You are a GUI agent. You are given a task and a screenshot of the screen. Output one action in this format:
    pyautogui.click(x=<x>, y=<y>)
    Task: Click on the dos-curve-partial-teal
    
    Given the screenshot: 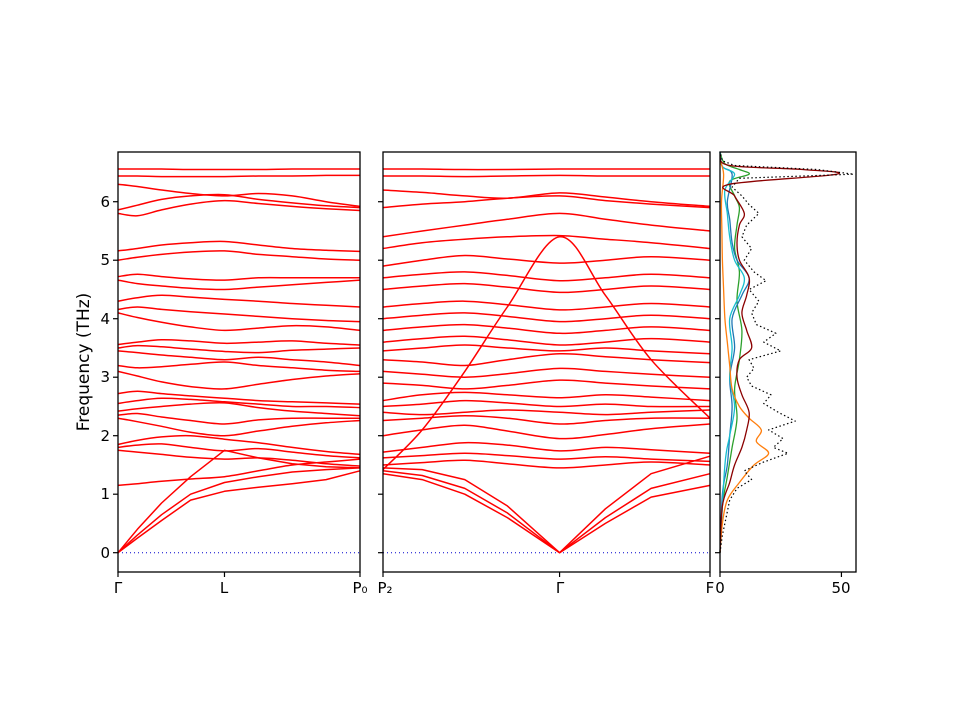 What is the action you would take?
    pyautogui.click(x=732, y=352)
    